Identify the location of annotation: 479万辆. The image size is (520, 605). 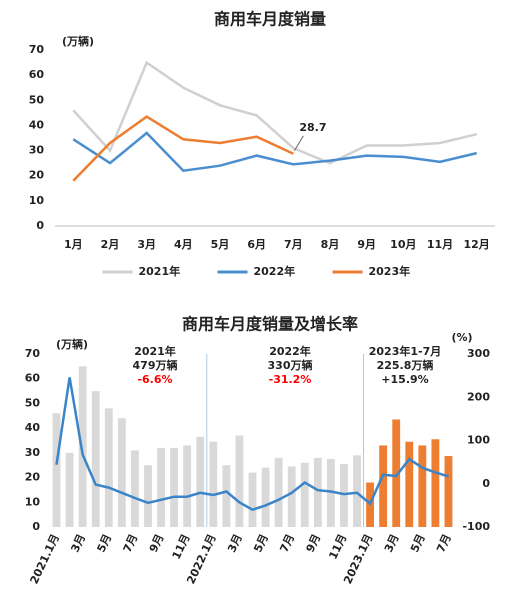
(155, 365).